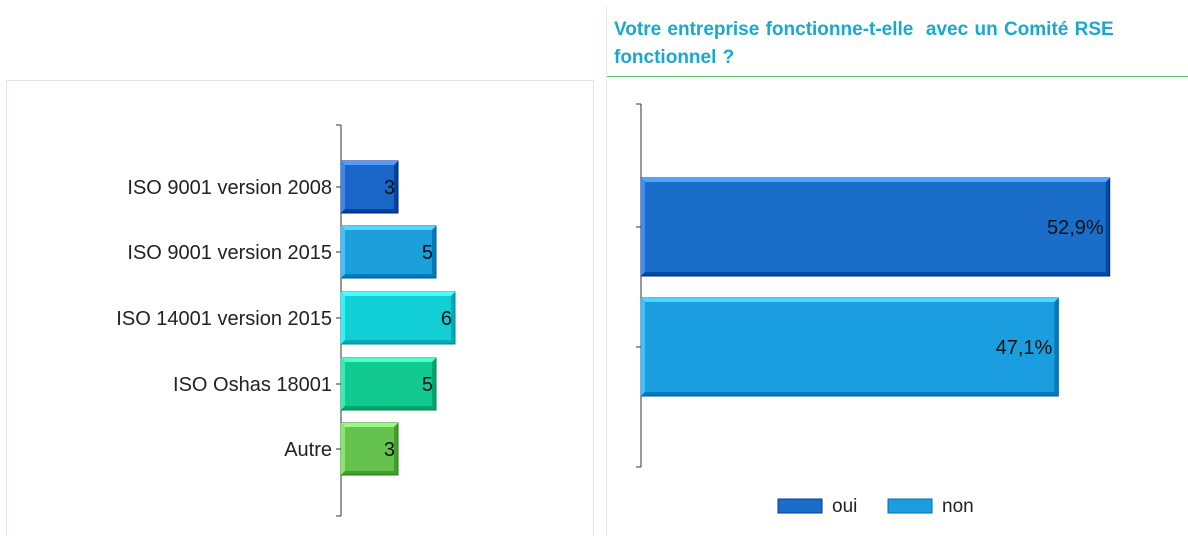  I want to click on right-bar-non-bevel-top, so click(850, 300).